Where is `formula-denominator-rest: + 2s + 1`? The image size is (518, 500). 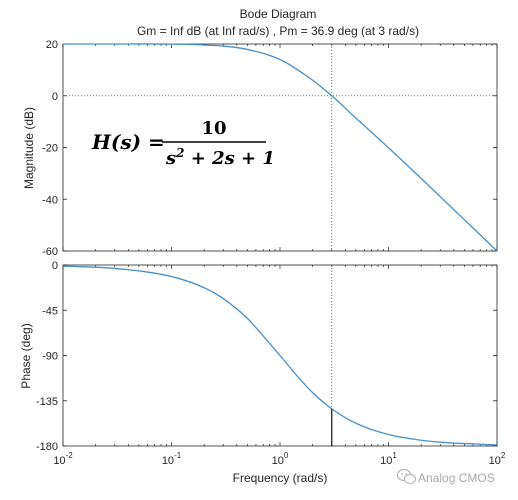 formula-denominator-rest: + 2s + 1 is located at coordinates (230, 158).